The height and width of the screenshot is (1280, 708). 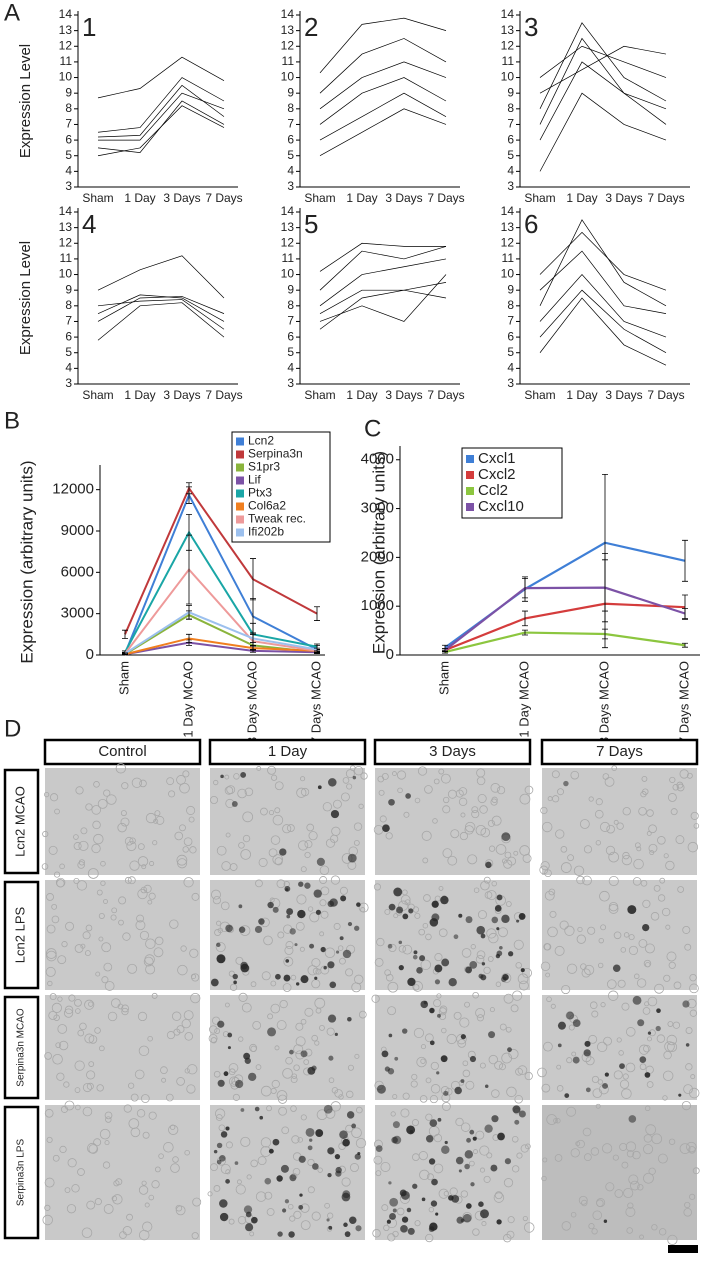 I want to click on column-header-box, so click(x=287, y=752).